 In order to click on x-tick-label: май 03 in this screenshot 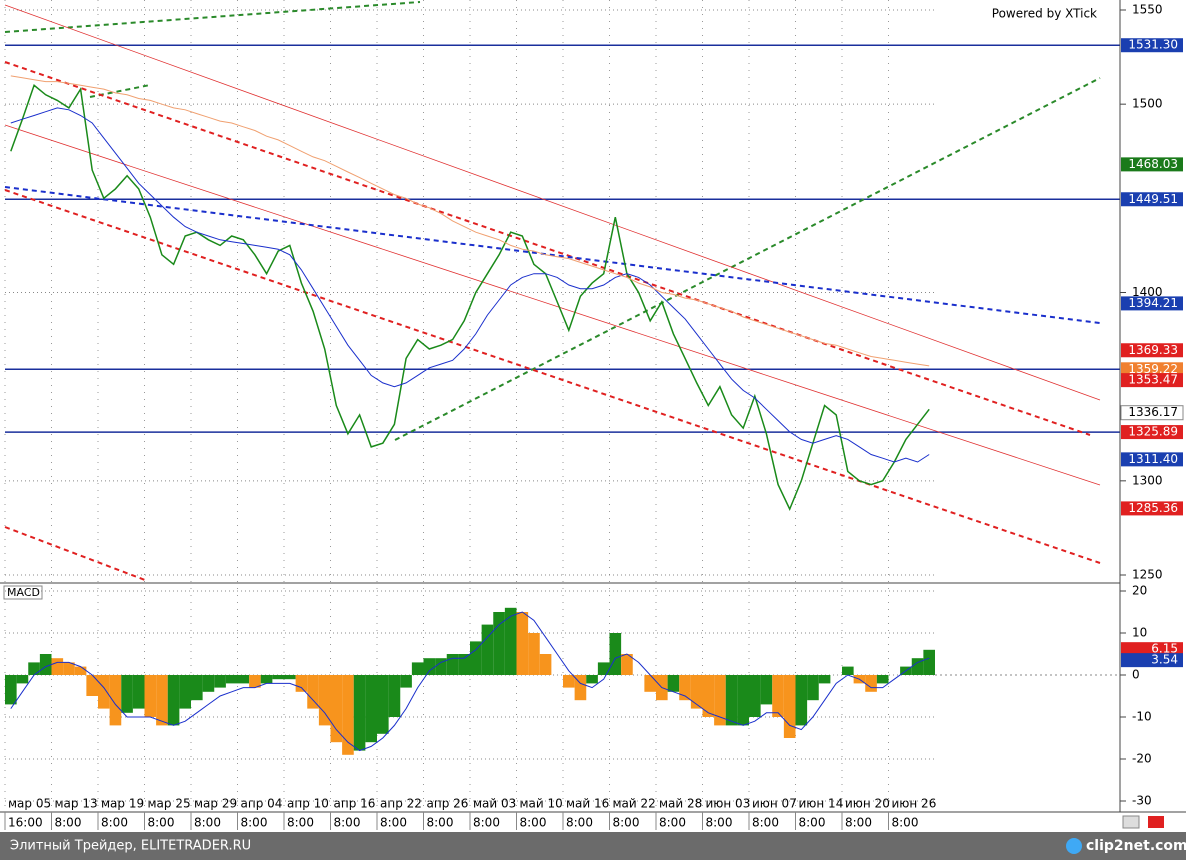, I will do `click(494, 804)`.